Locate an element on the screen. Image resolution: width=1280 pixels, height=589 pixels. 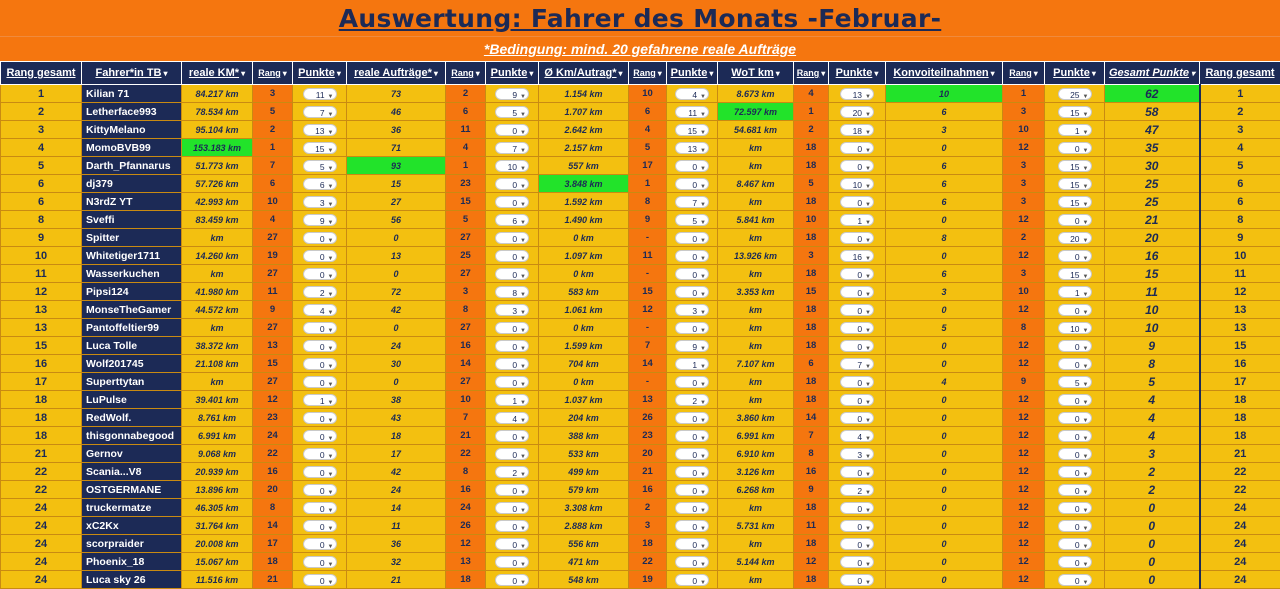
punkte-avg-select: 1 ▼ is located at coordinates (692, 363).